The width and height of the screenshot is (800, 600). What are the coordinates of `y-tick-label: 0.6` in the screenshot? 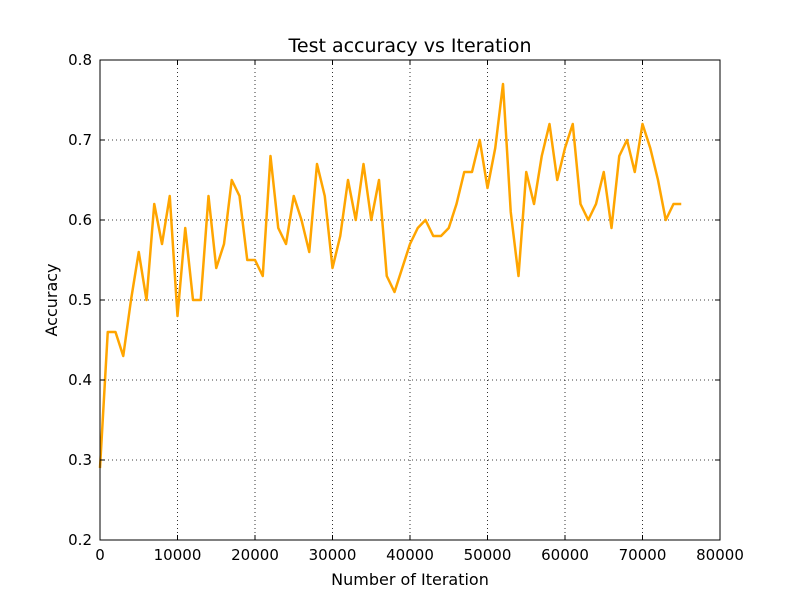 It's located at (80, 220).